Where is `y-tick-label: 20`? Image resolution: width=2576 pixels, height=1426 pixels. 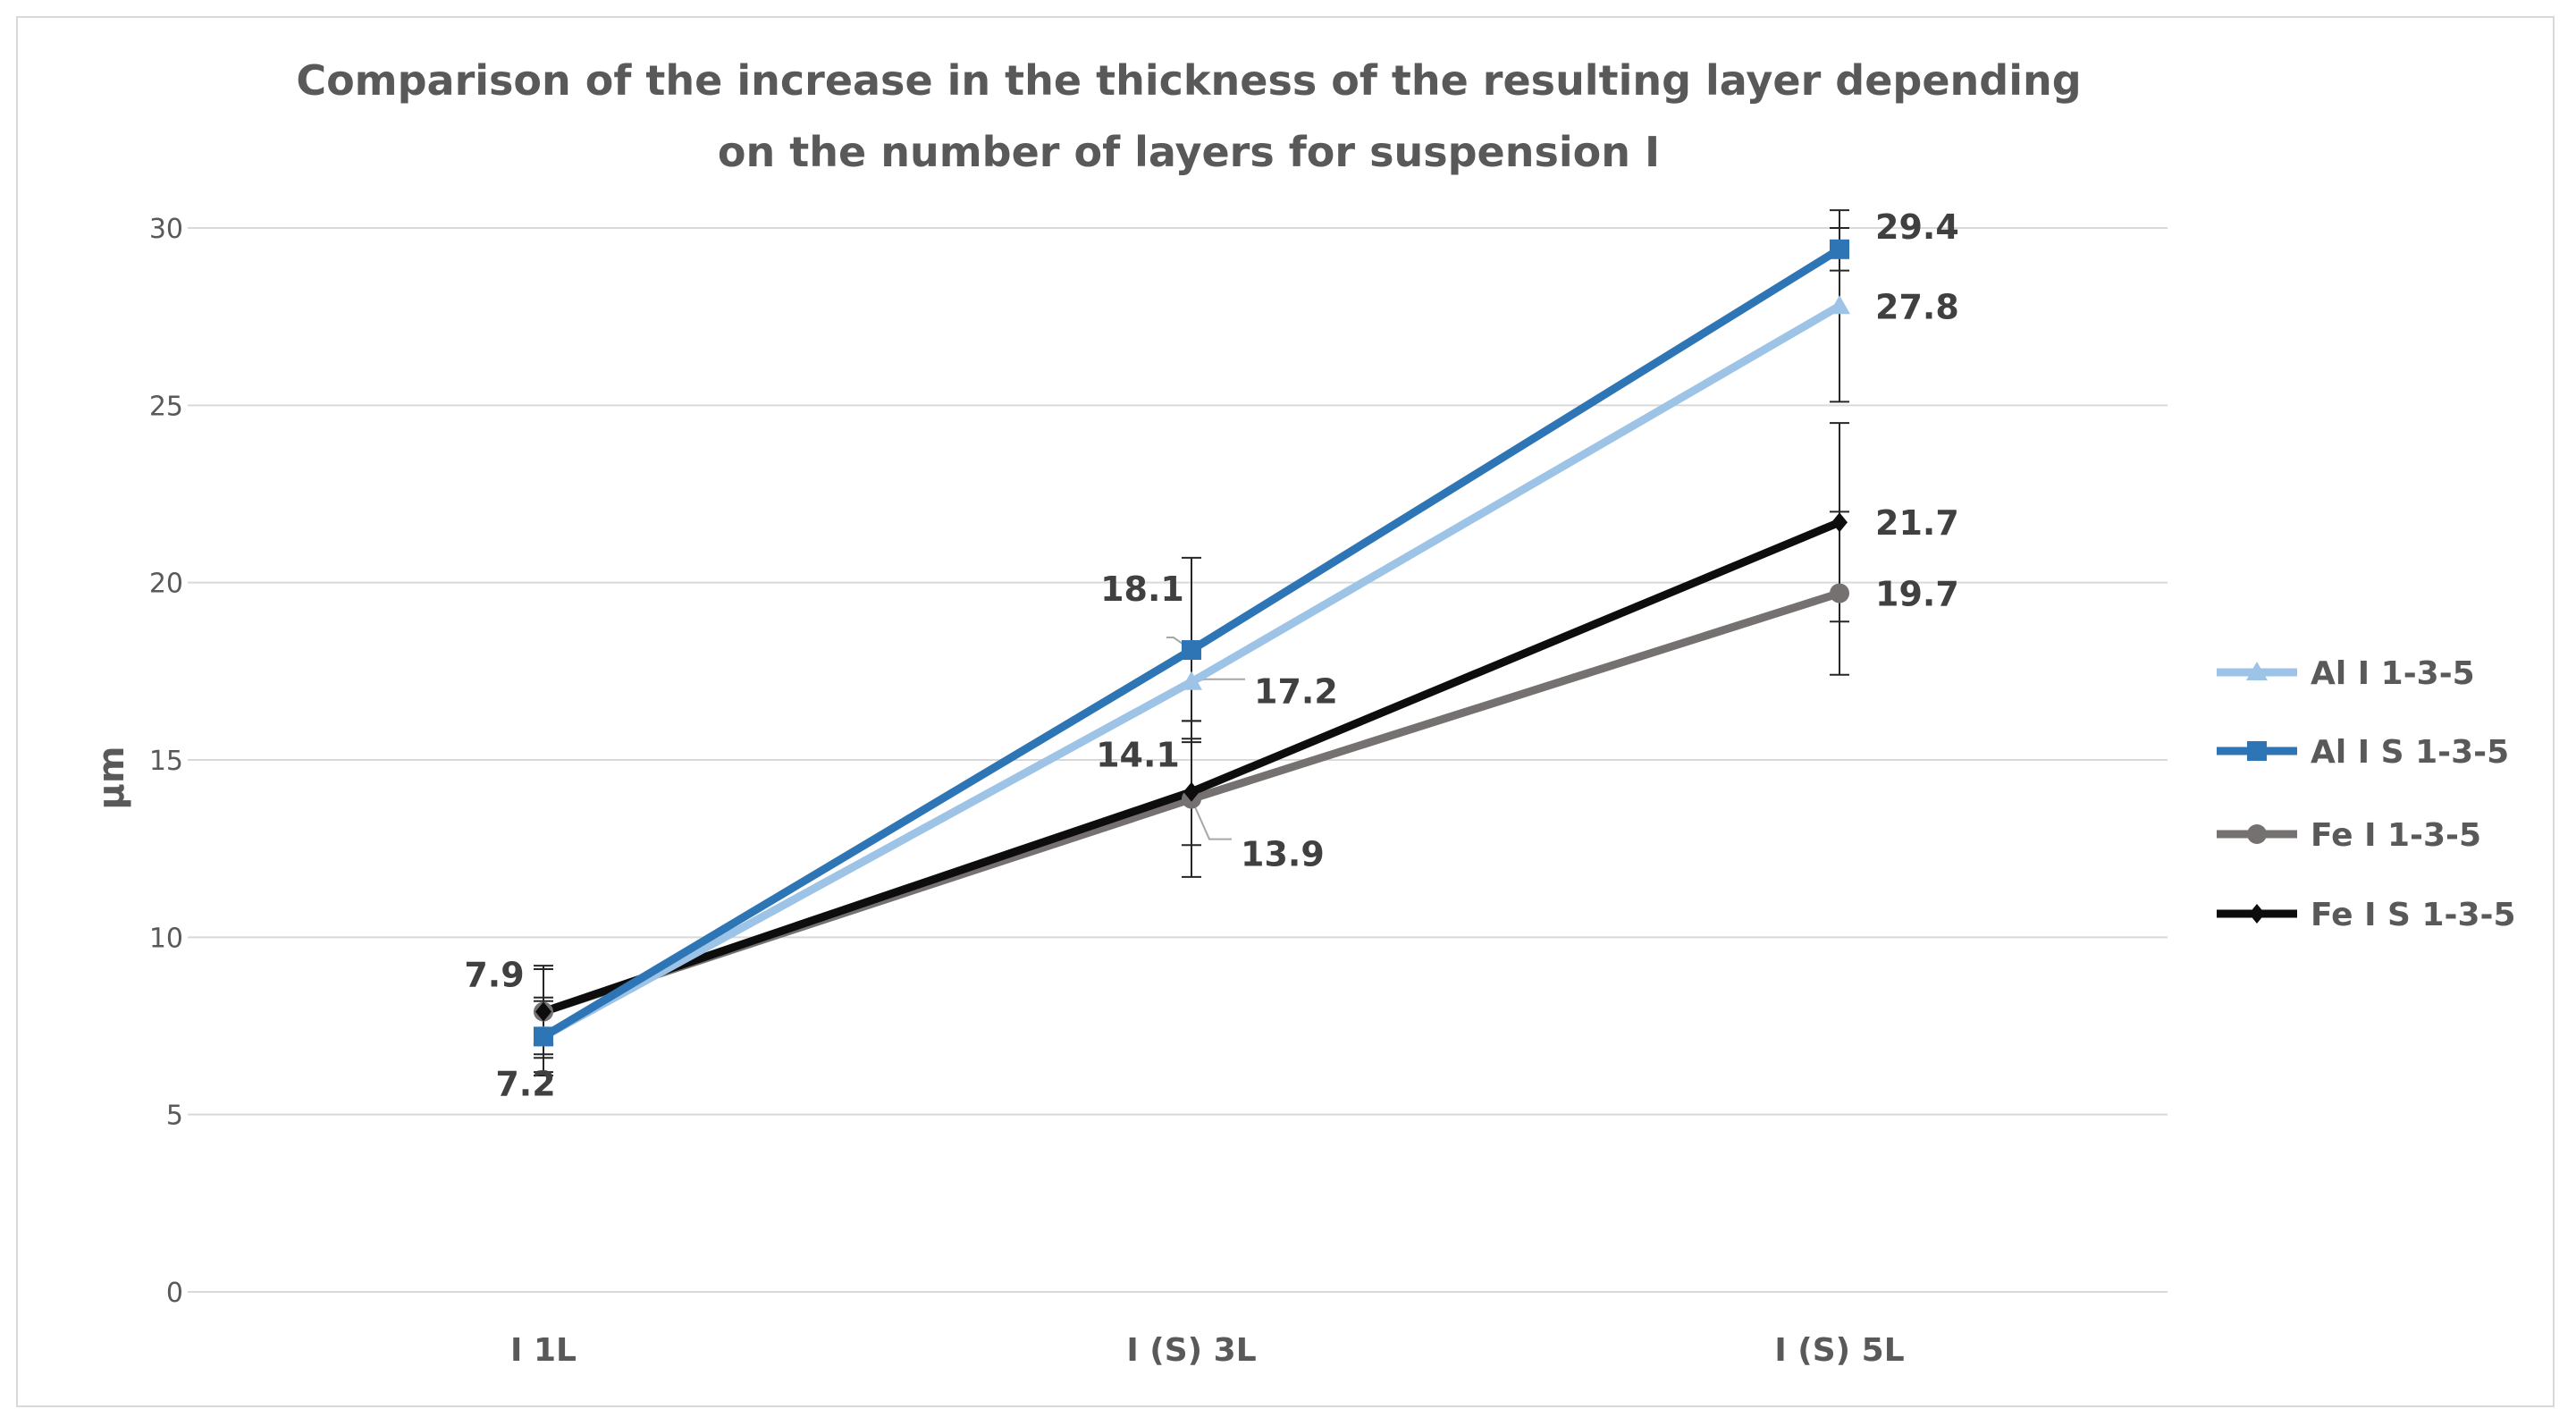
y-tick-label: 20 is located at coordinates (166, 584).